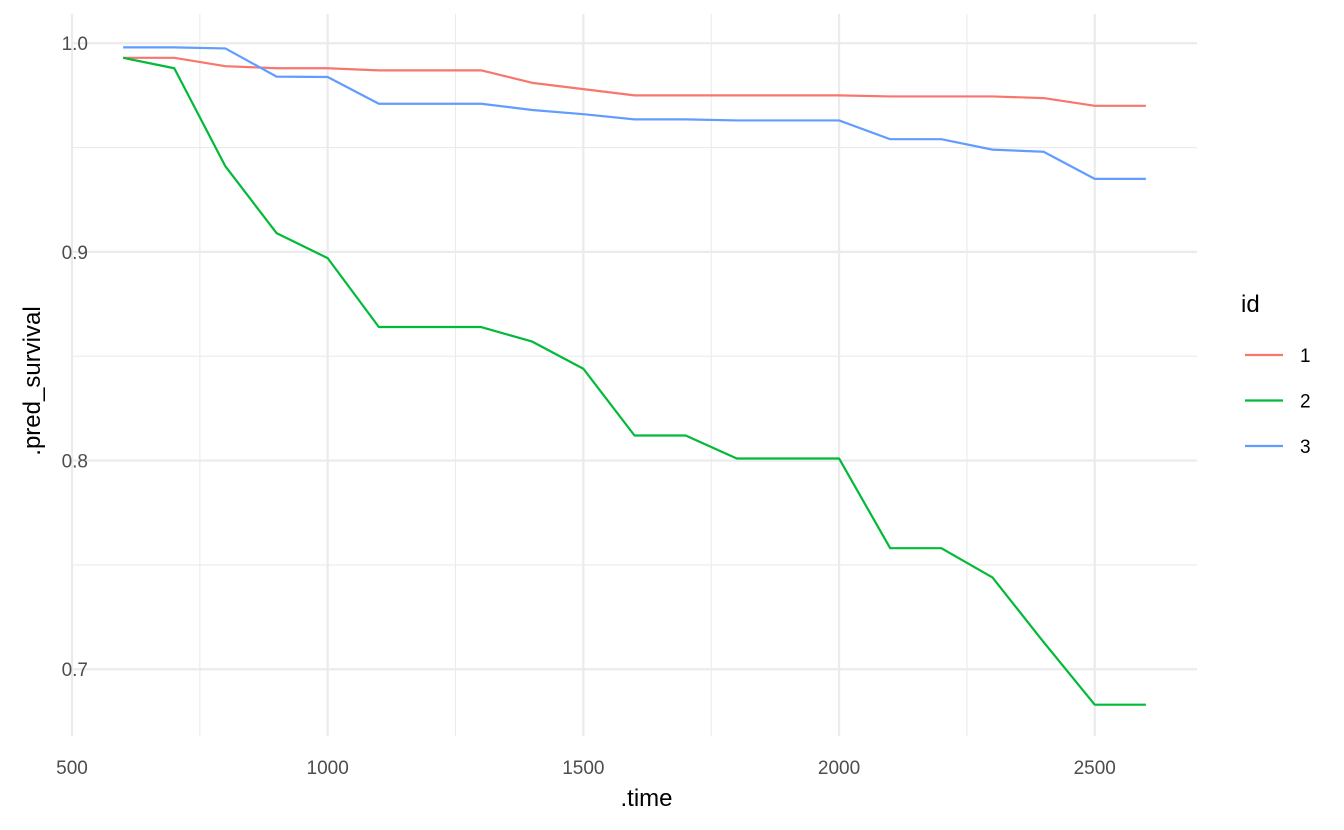  I want to click on legend-title: id, so click(1250, 304).